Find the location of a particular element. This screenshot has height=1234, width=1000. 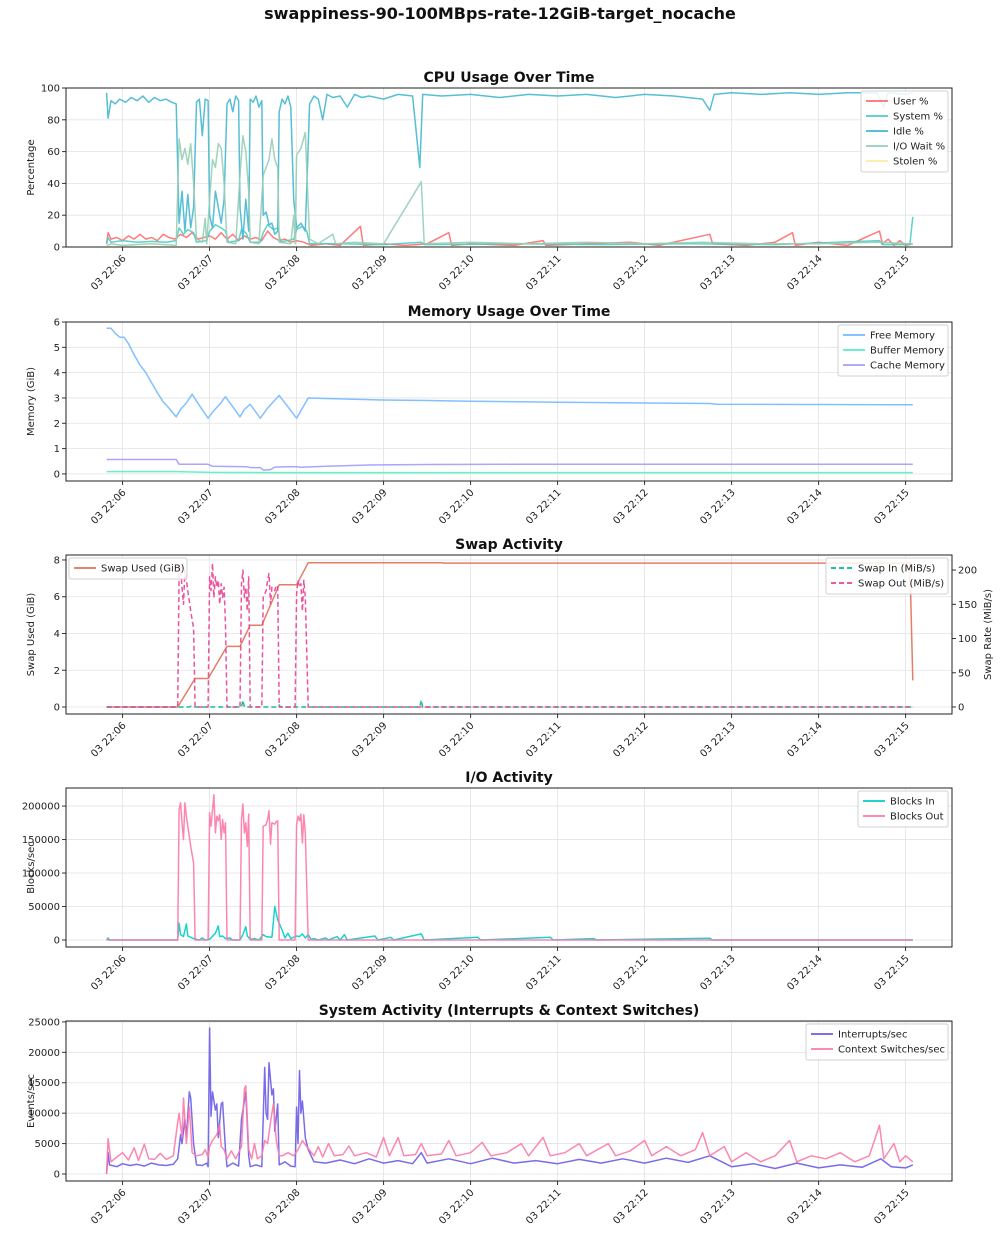

y-tick-label: 100000 is located at coordinates (41, 874).